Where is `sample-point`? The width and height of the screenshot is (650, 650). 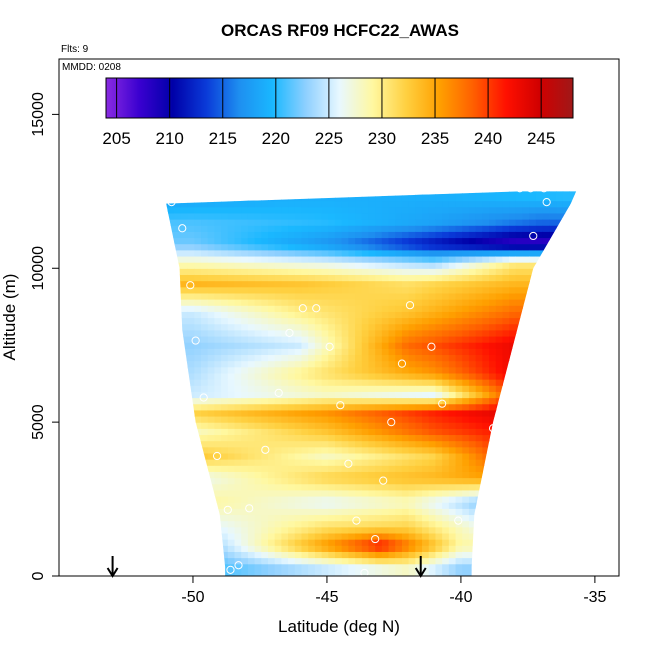 sample-point is located at coordinates (329, 346).